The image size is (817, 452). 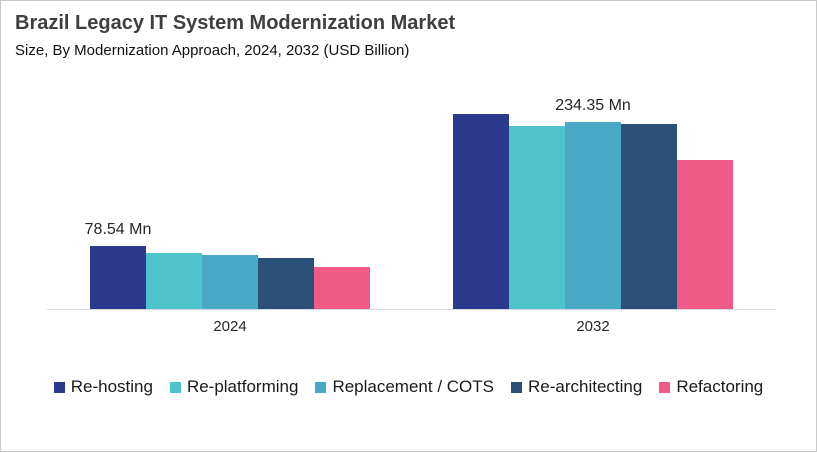 What do you see at coordinates (593, 326) in the screenshot?
I see `x-axis-label-2032: 2032` at bounding box center [593, 326].